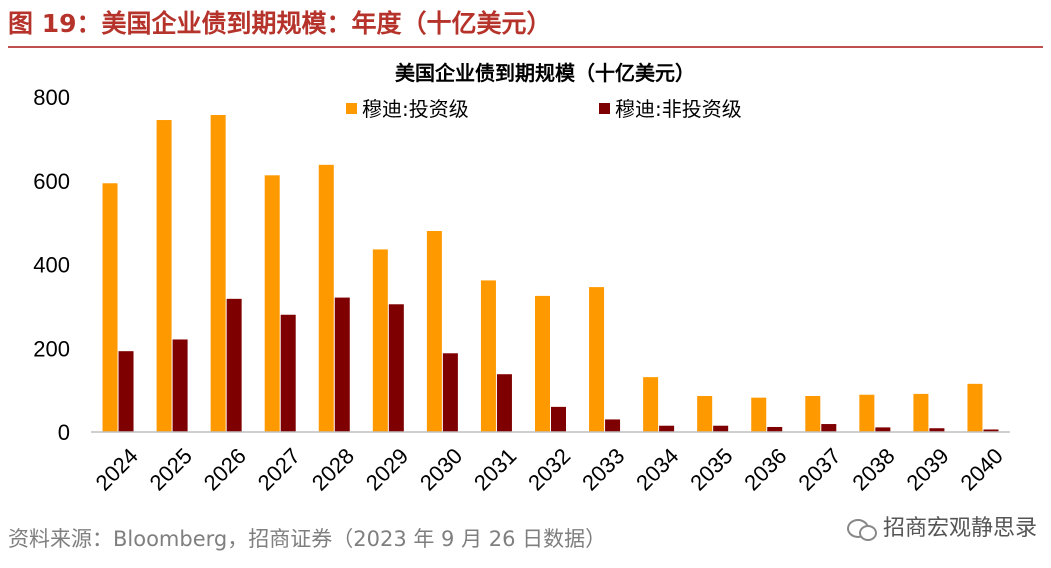  I want to click on legend-label-investment-grade: 穆迪:投资级, so click(415, 109).